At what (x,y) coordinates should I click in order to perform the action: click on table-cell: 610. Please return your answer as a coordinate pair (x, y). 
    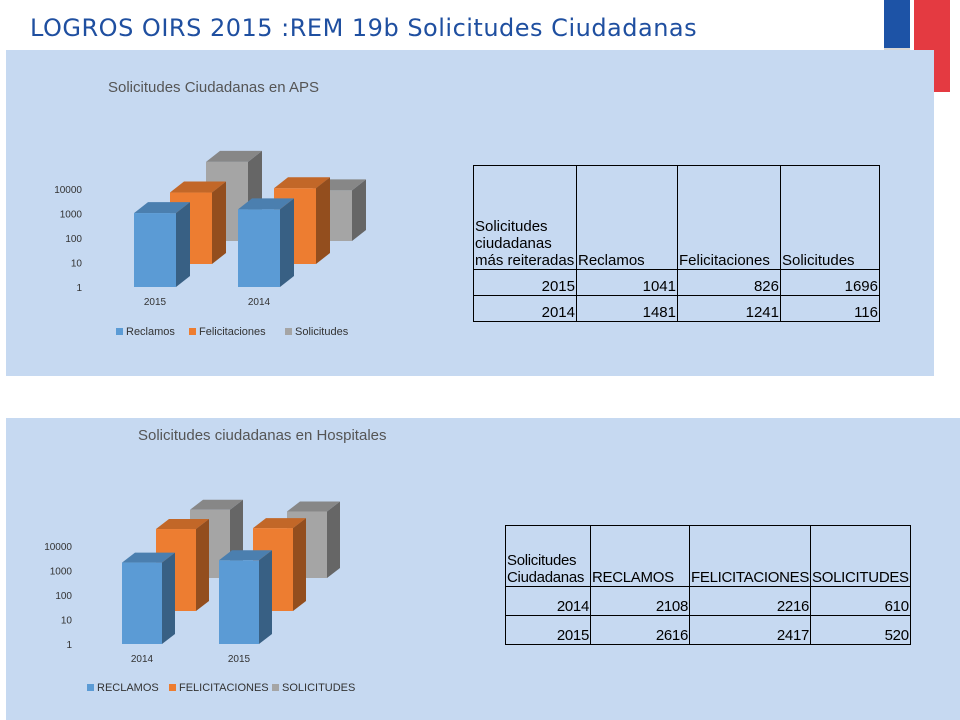
    Looking at the image, I should click on (860, 601).